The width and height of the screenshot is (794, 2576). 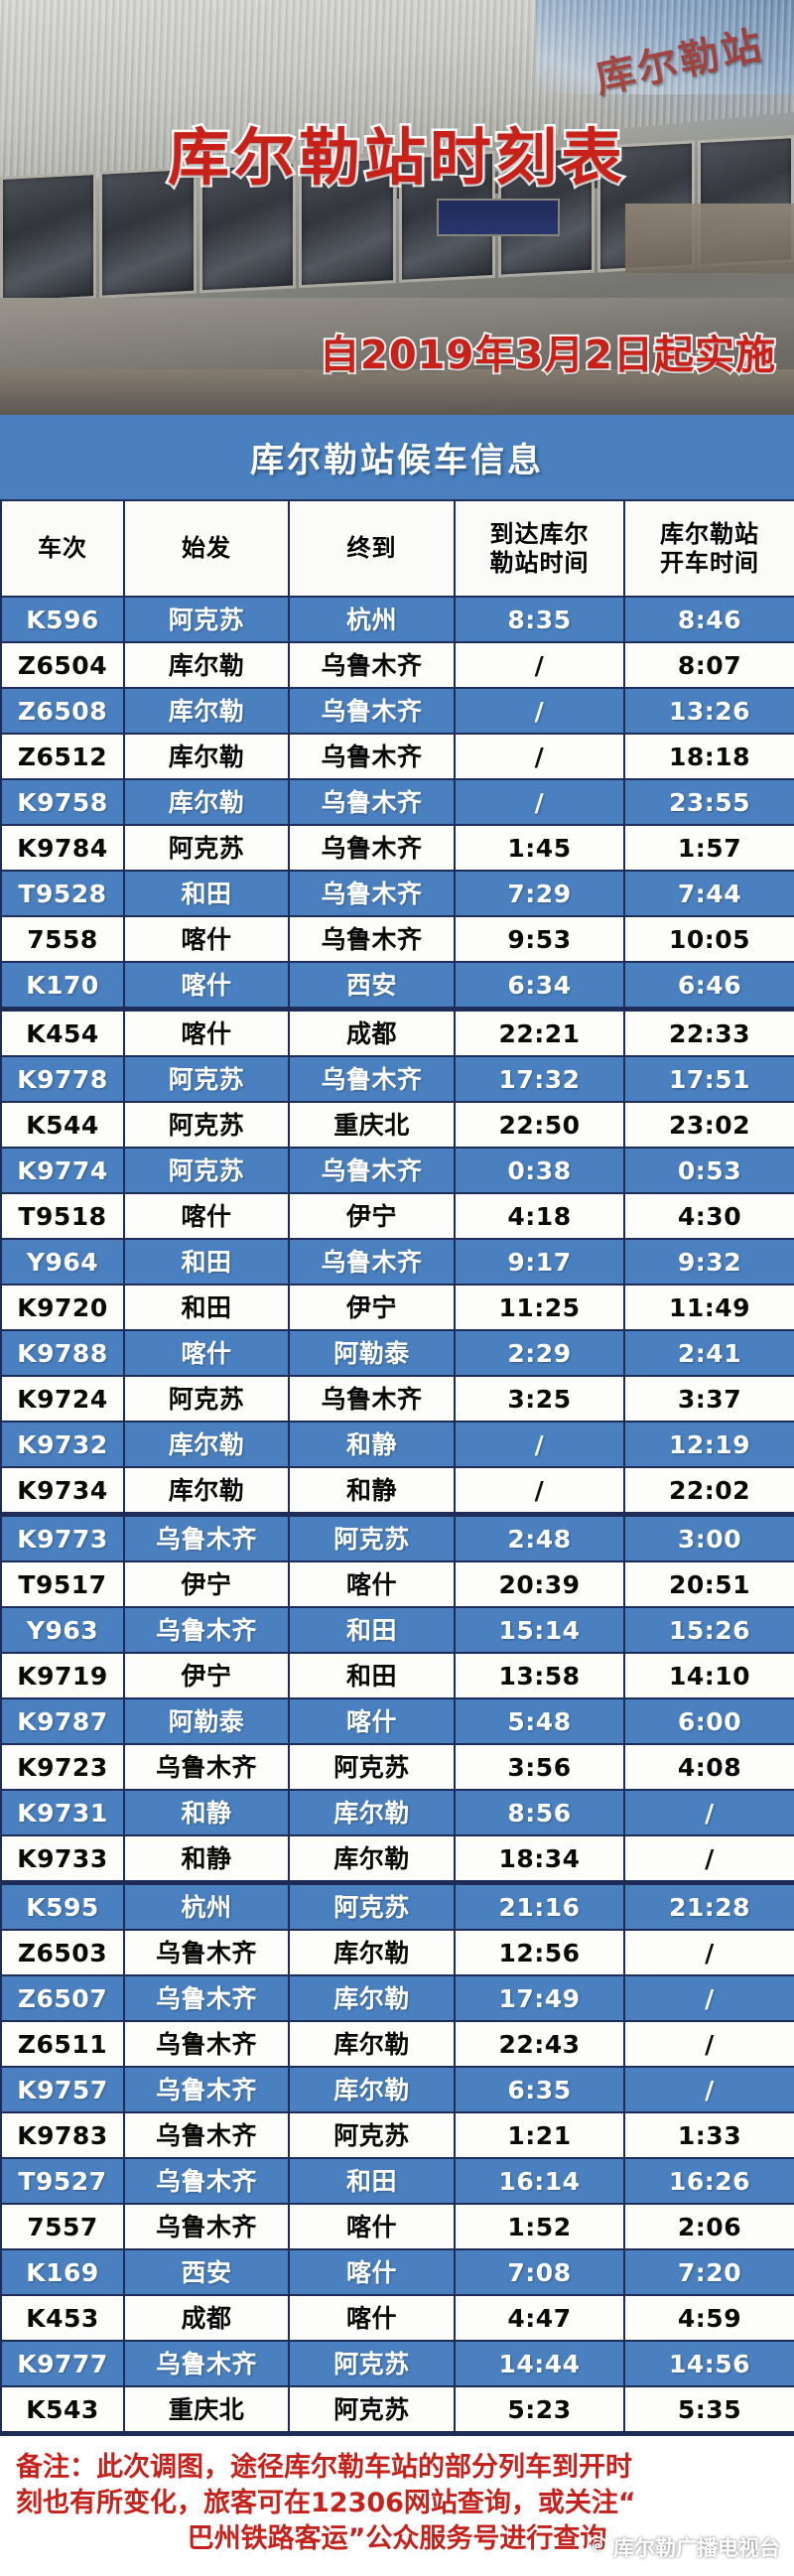 I want to click on table-row: Z6512 库尔勒 乌鲁木齐/18:18, so click(x=397, y=756).